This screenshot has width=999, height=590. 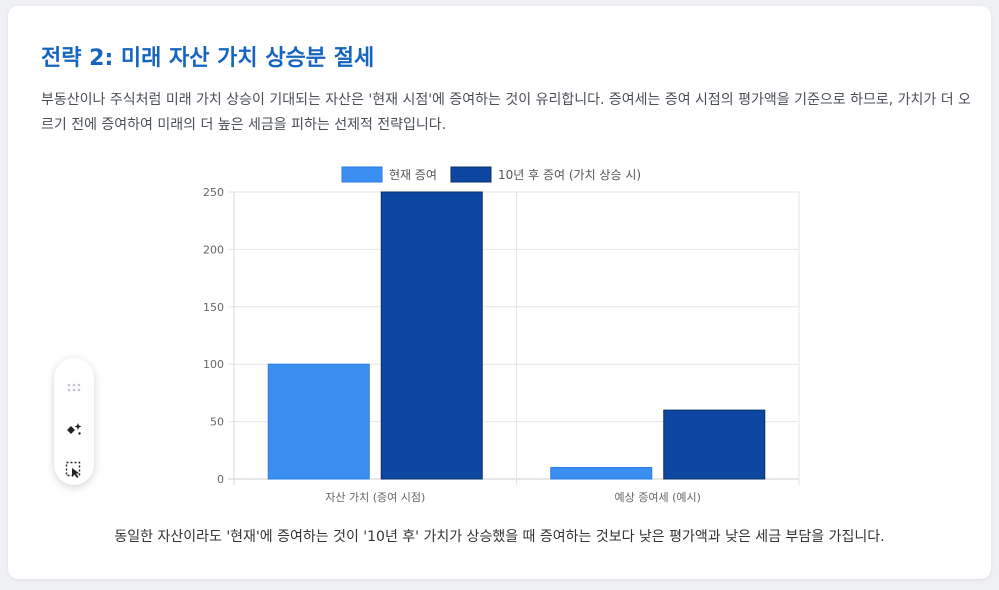 What do you see at coordinates (658, 497) in the screenshot?
I see `x-tick-label: 예상 증여세 (예시)` at bounding box center [658, 497].